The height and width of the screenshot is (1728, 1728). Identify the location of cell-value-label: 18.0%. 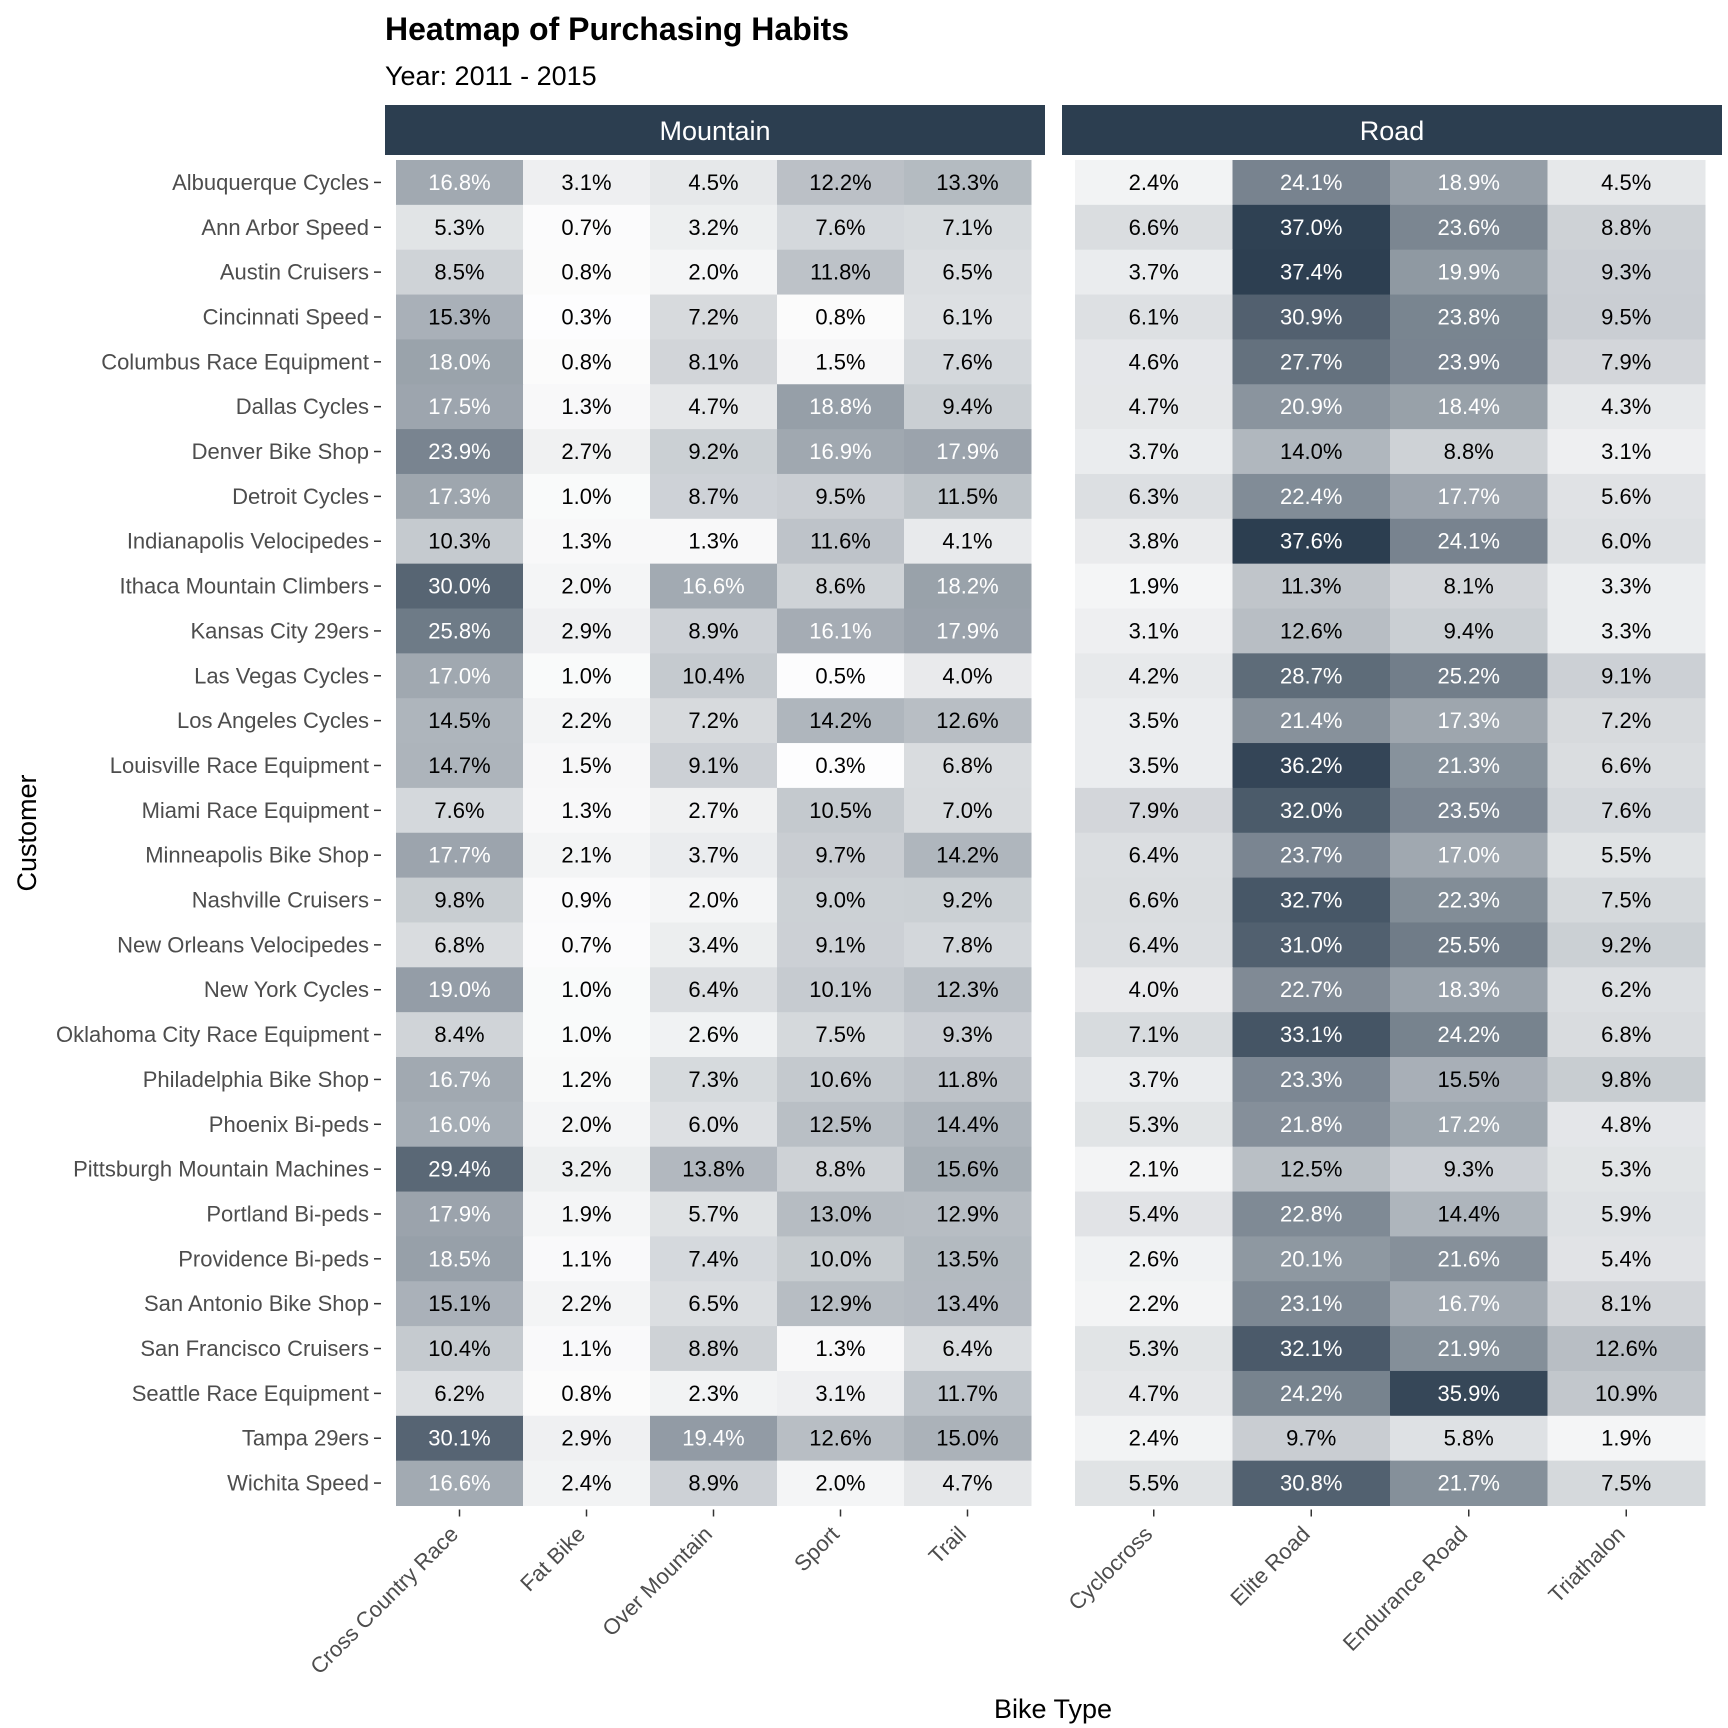
(459, 361).